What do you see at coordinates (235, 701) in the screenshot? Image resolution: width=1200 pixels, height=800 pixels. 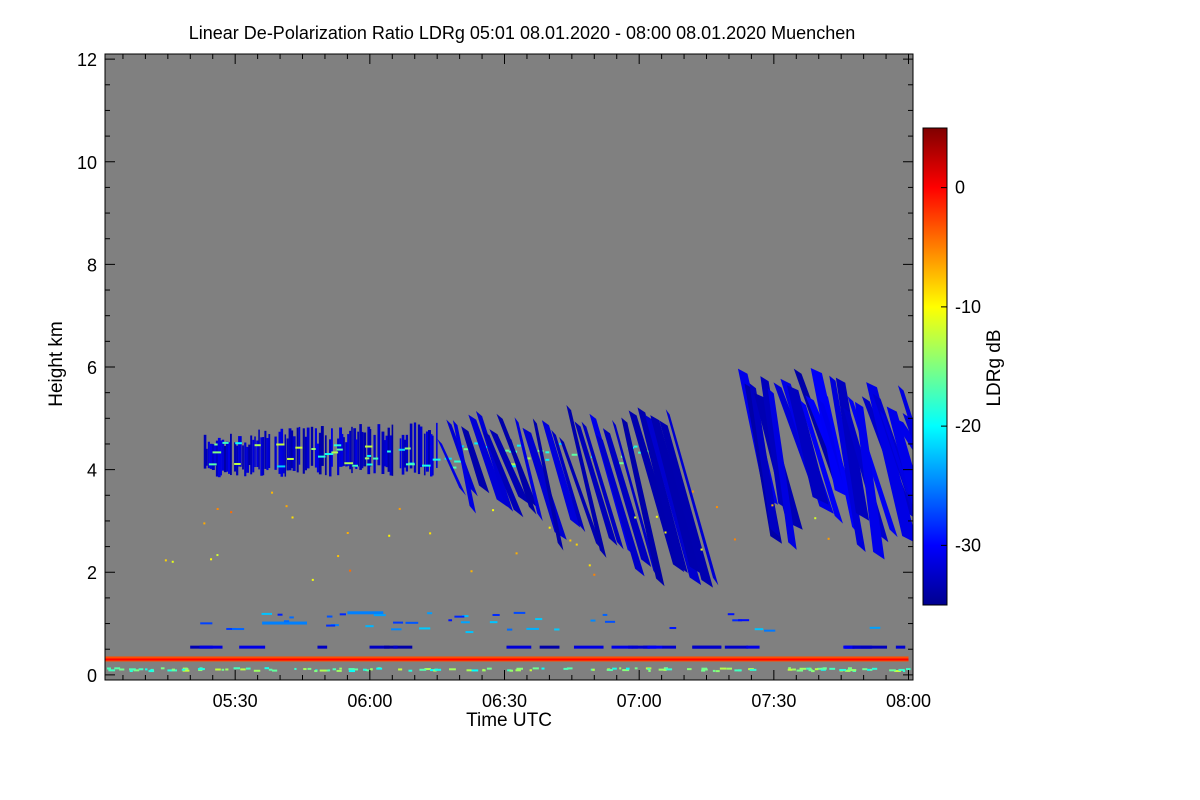 I see `x-tick-label: 05:30` at bounding box center [235, 701].